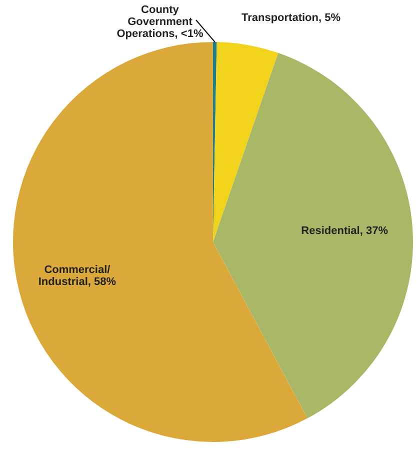 This screenshot has height=453, width=417. Describe the element at coordinates (291, 18) in the screenshot. I see `slice-label: Transportation, 5%` at that location.